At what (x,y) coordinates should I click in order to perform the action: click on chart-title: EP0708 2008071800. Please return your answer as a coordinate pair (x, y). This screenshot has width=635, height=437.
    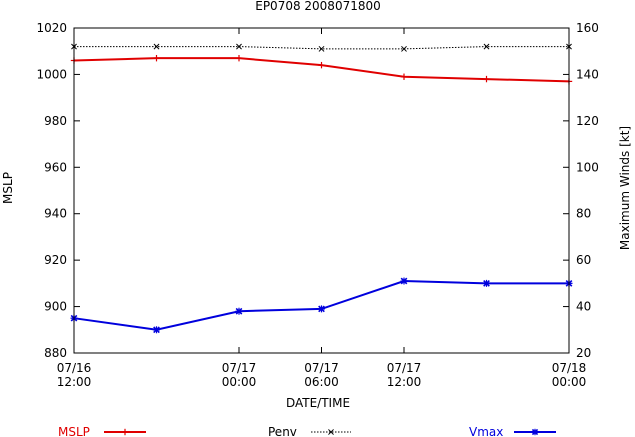
    Looking at the image, I should click on (318, 6).